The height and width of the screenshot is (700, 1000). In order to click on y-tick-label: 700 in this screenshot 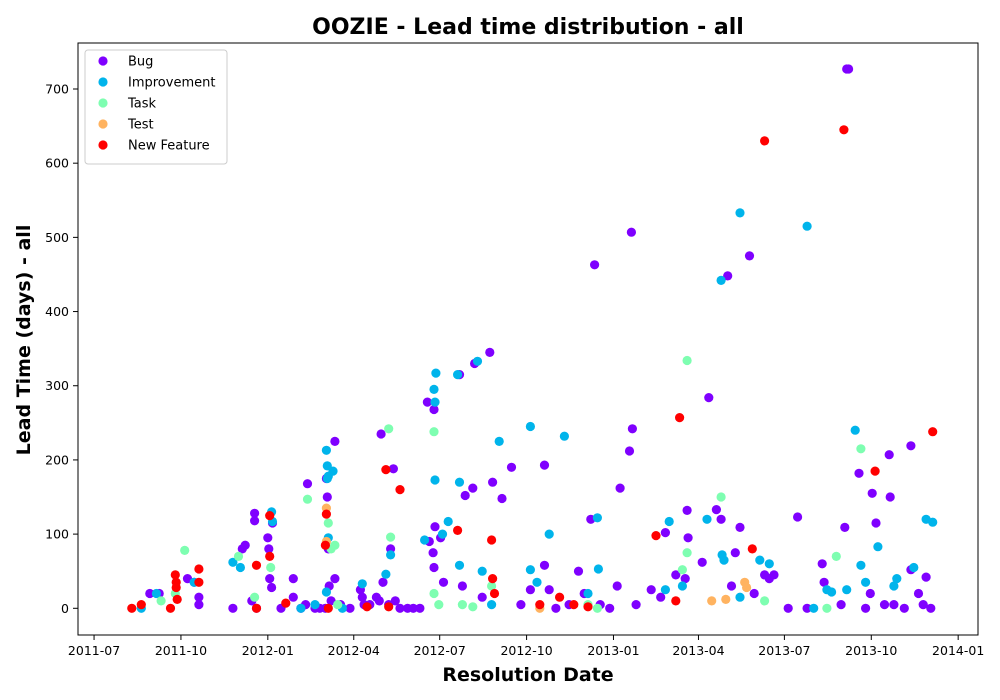, I will do `click(57, 88)`.